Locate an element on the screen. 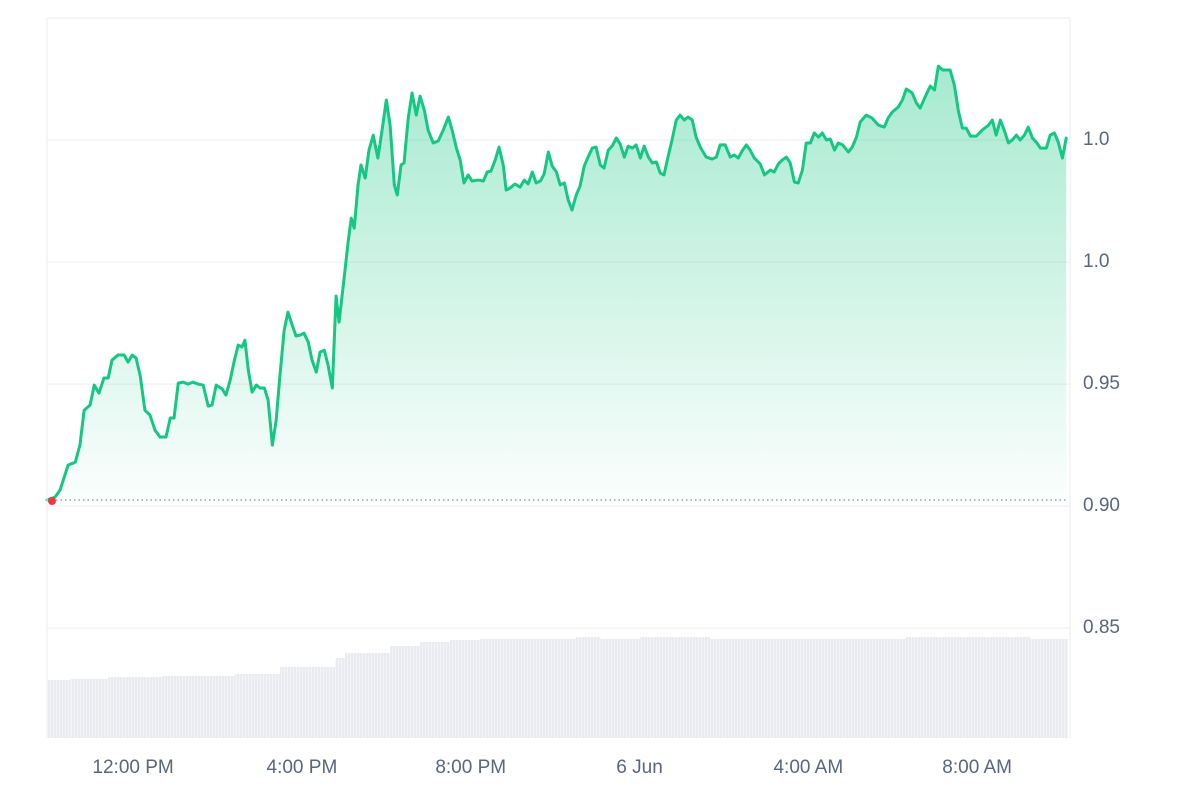  start-marker is located at coordinates (52, 501).